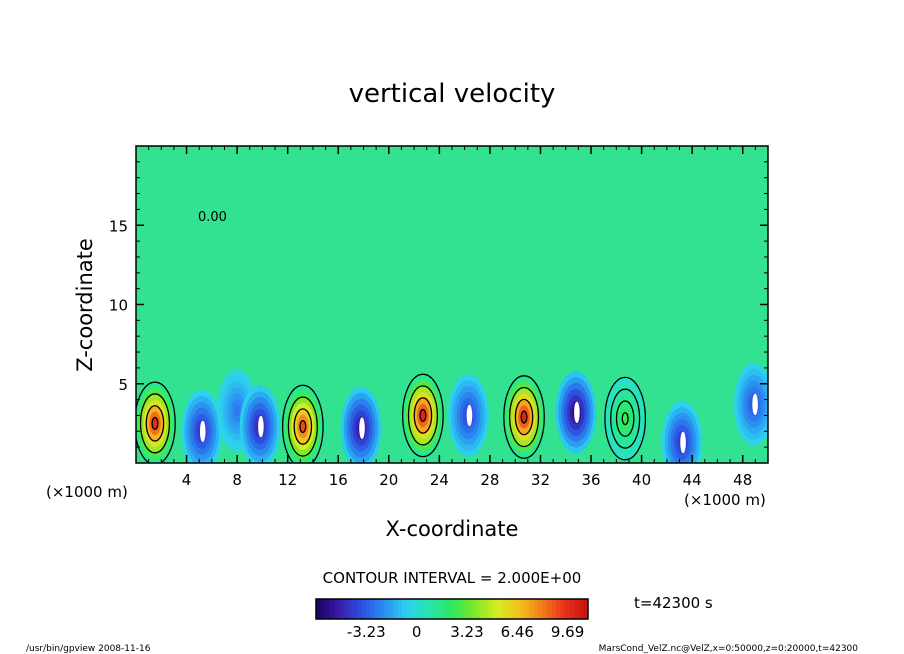 The image size is (904, 654). I want to click on x-tick-label: 12, so click(287, 480).